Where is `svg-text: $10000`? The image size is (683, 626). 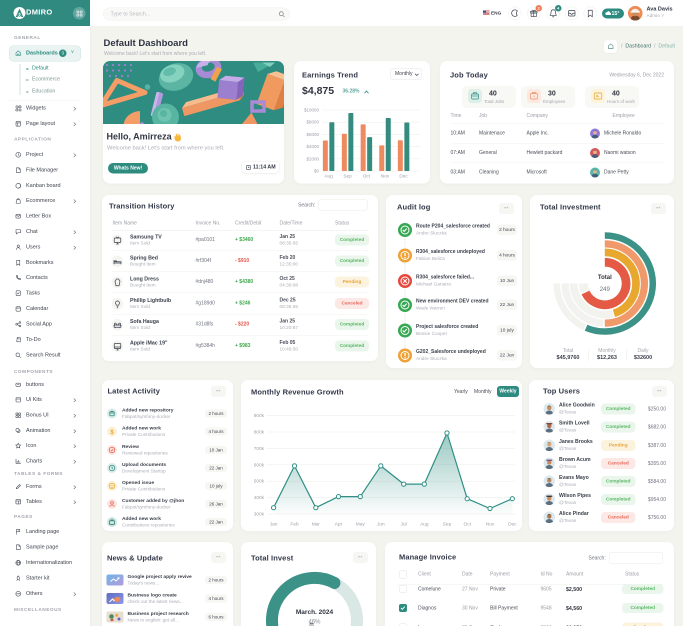
svg-text: $10000 is located at coordinates (312, 110).